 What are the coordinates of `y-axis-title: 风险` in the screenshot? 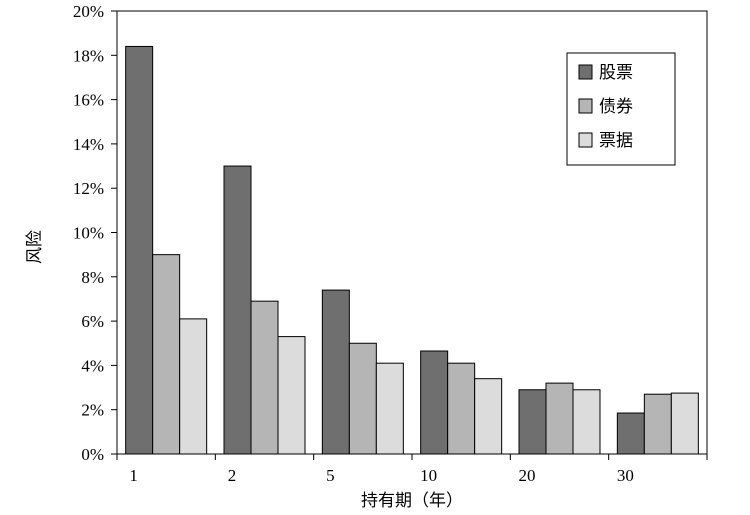 It's located at (35, 247).